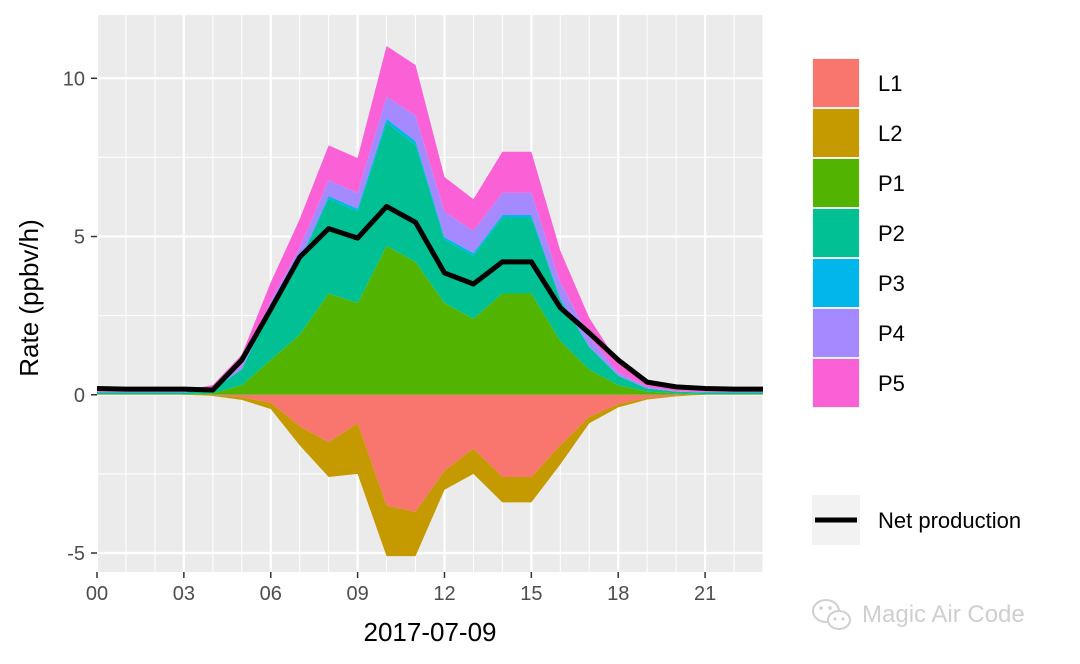  Describe the element at coordinates (836, 233) in the screenshot. I see `legend-swatch-p2` at that location.